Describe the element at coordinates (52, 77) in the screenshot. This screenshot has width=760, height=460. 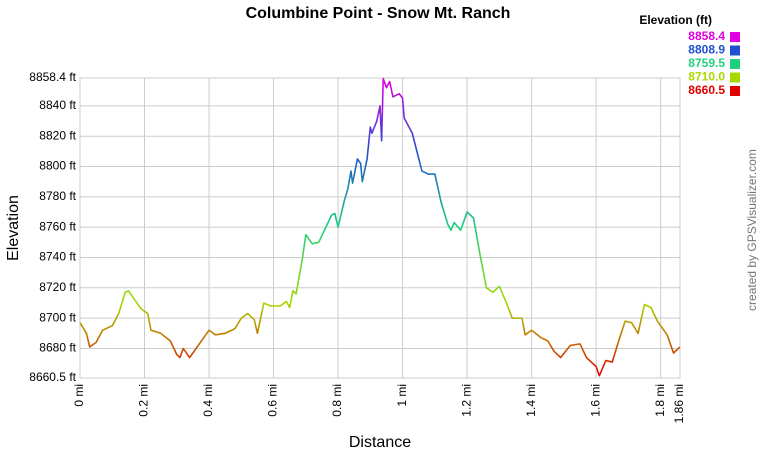
I see `y-tick-label: 8858.4 ft` at that location.